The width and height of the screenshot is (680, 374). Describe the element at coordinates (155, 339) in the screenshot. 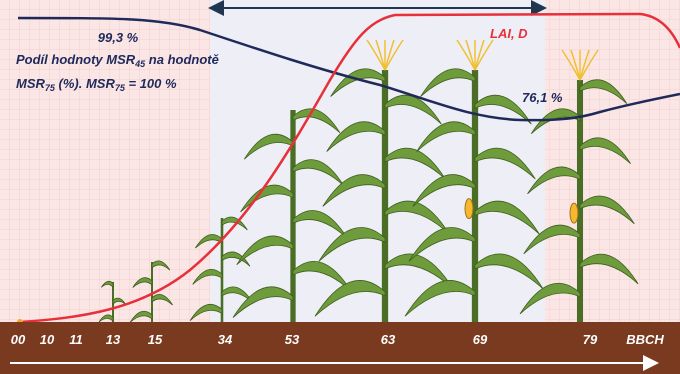

I see `bbch-stage: 15` at that location.